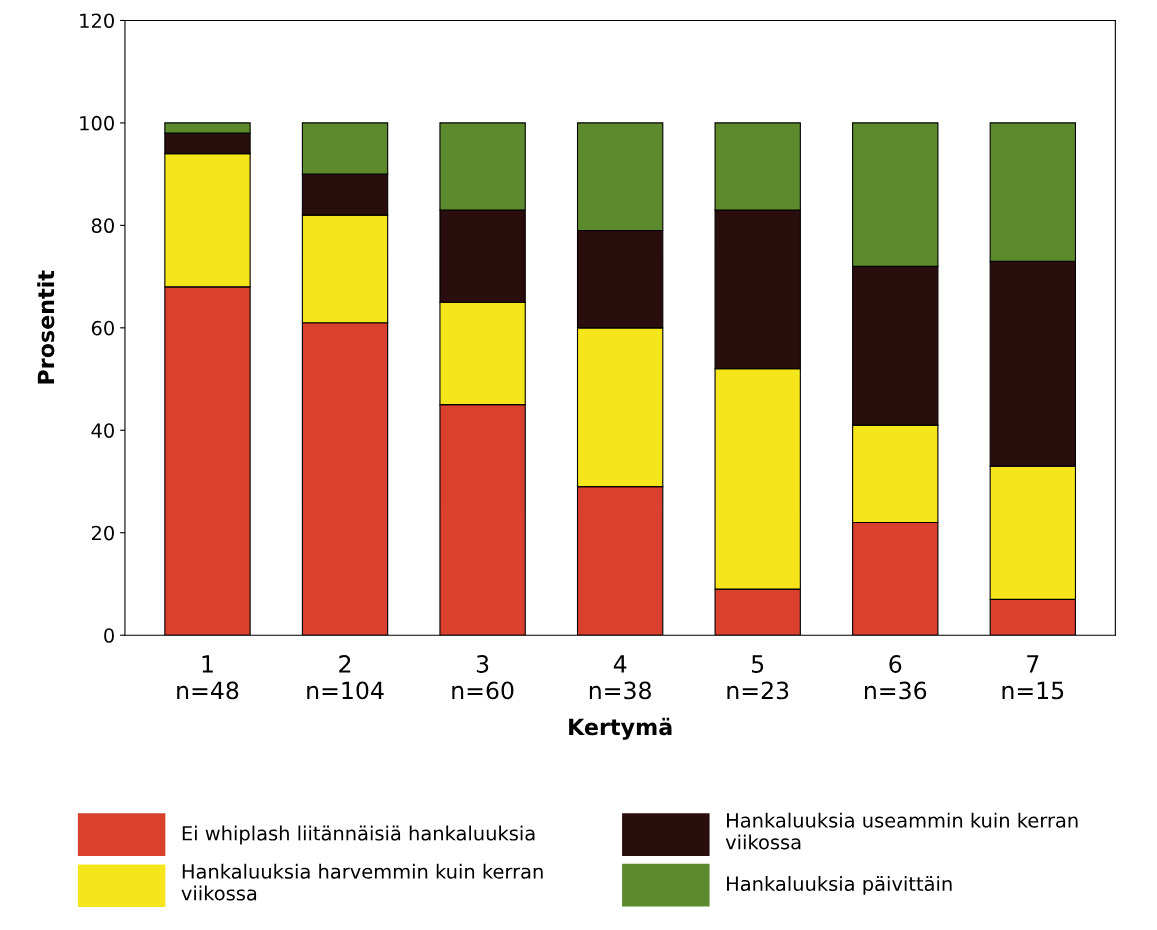  Describe the element at coordinates (358, 835) in the screenshot. I see `legend-label: Ei whiplash liitännäisiä hankaluuksia` at that location.